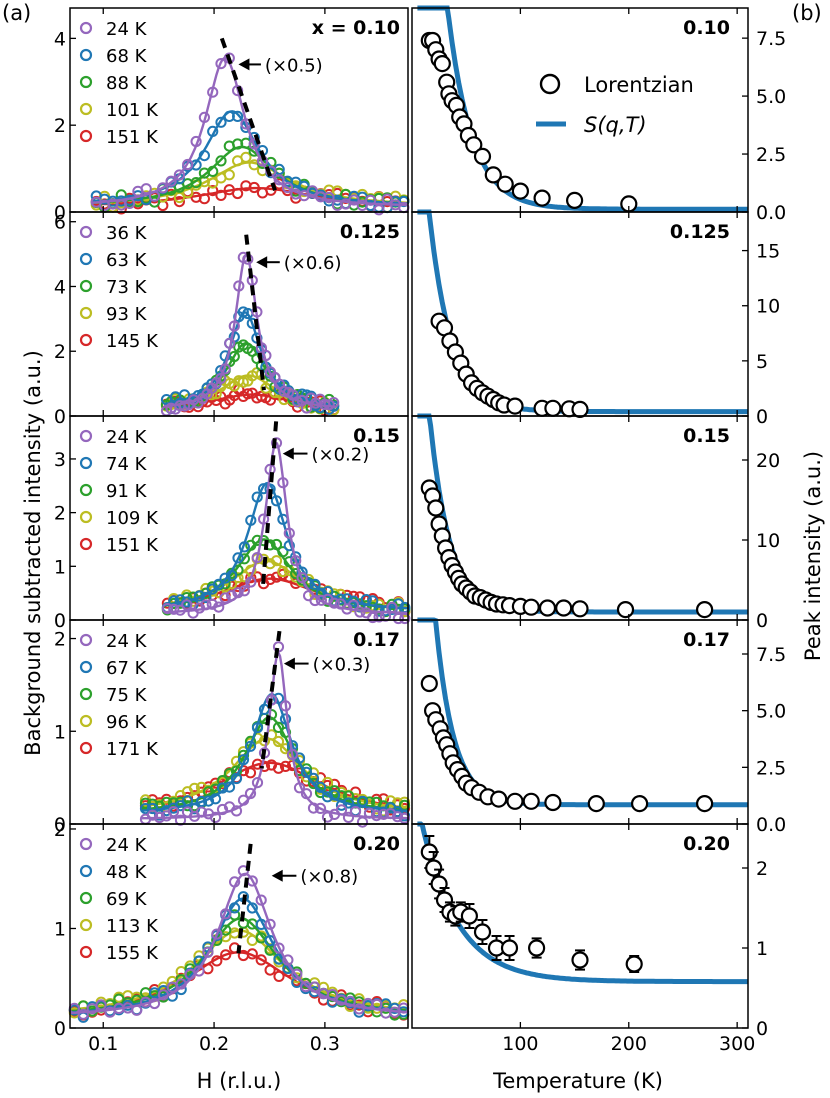  I want to click on legend-entry: 48 K, so click(127, 872).